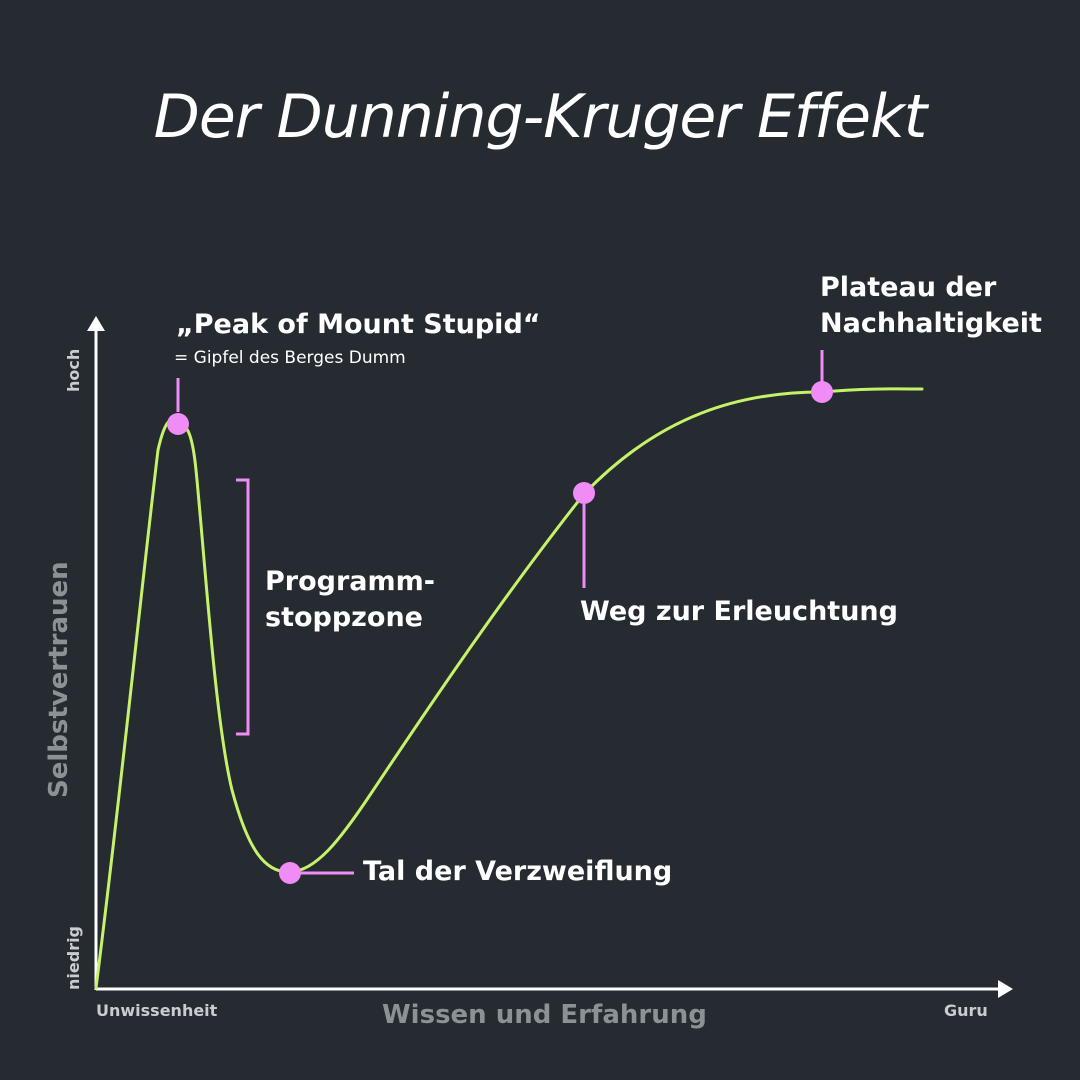  What do you see at coordinates (584, 493) in the screenshot?
I see `slope-marker` at bounding box center [584, 493].